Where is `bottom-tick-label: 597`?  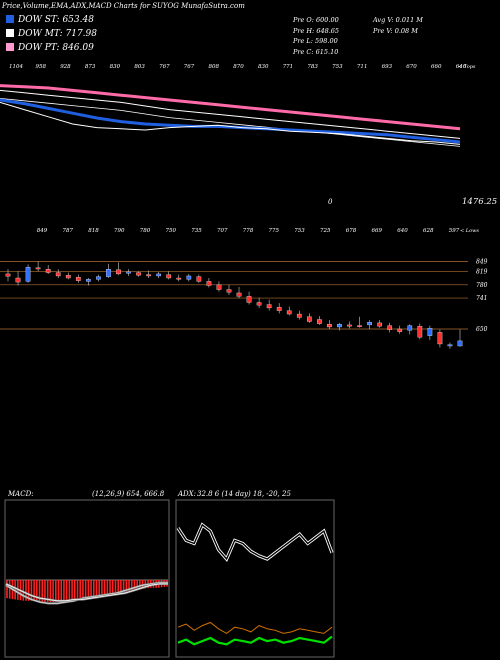
bottom-tick-label: 597 is located at coordinates (454, 231).